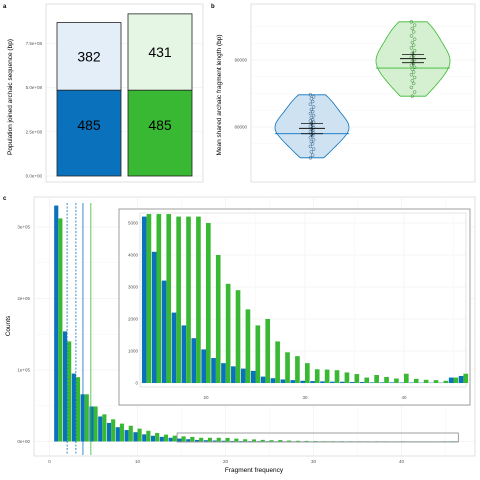  I want to click on panel-b-y-tick-label: 80000, so click(240, 127).